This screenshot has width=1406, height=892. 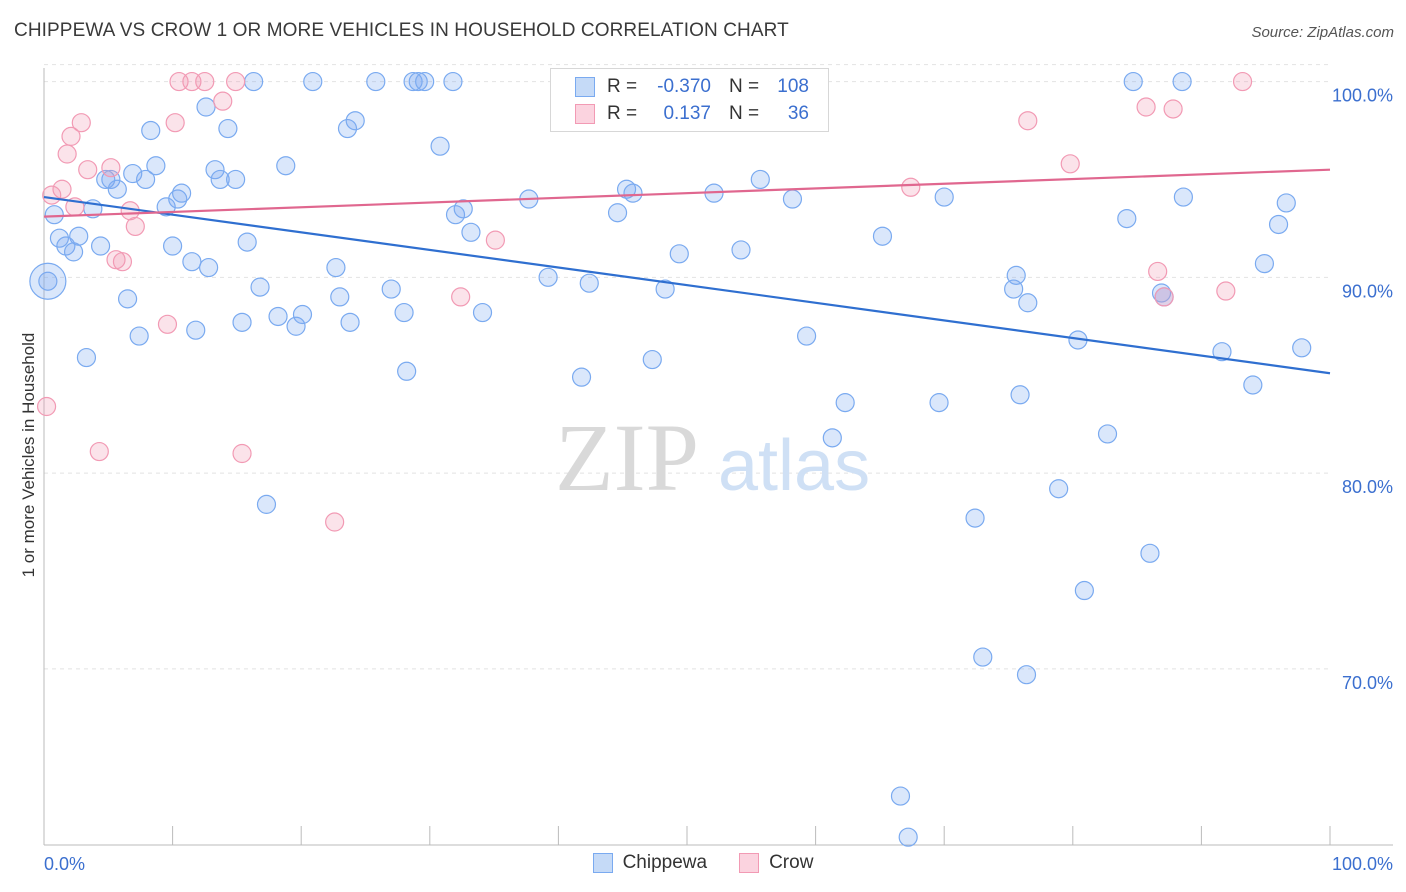 I want to click on y-tick-label: 70.0%, so click(x=1367, y=683).